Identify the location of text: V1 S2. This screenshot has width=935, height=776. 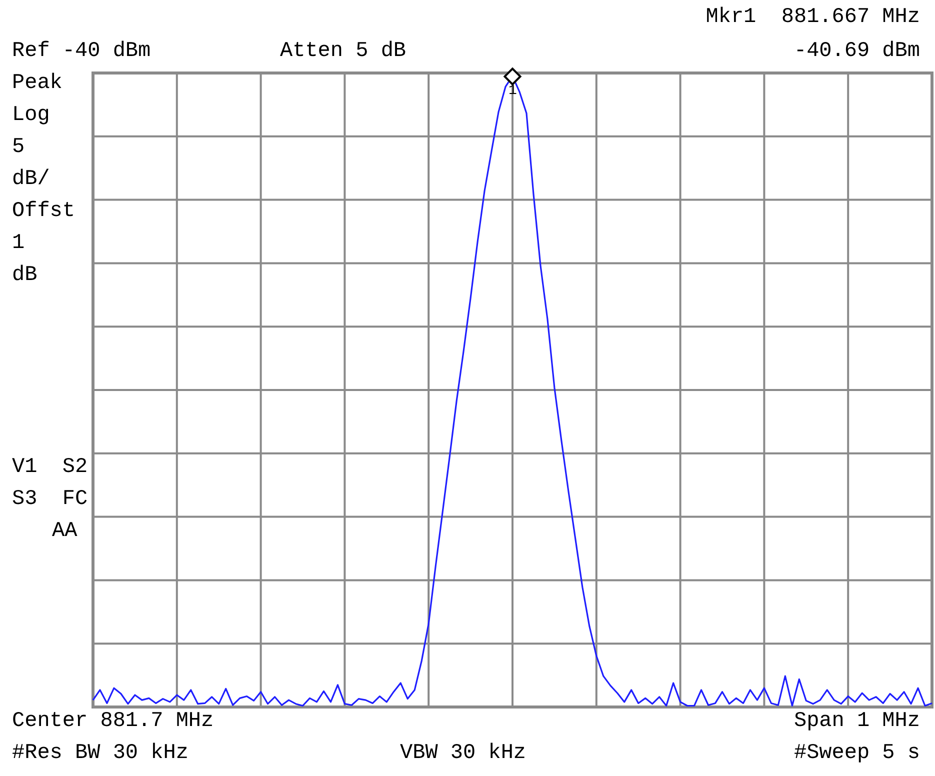
(50, 468).